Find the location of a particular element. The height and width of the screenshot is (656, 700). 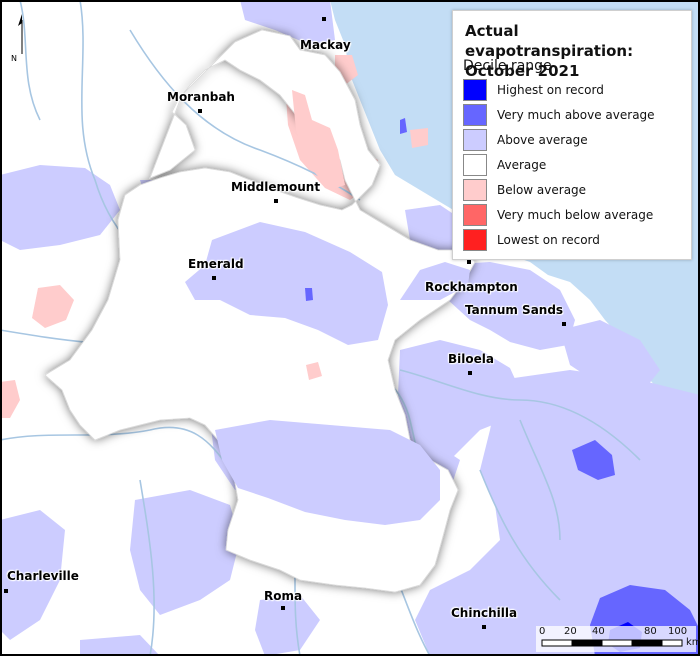

town-marker-biloela is located at coordinates (470, 373).